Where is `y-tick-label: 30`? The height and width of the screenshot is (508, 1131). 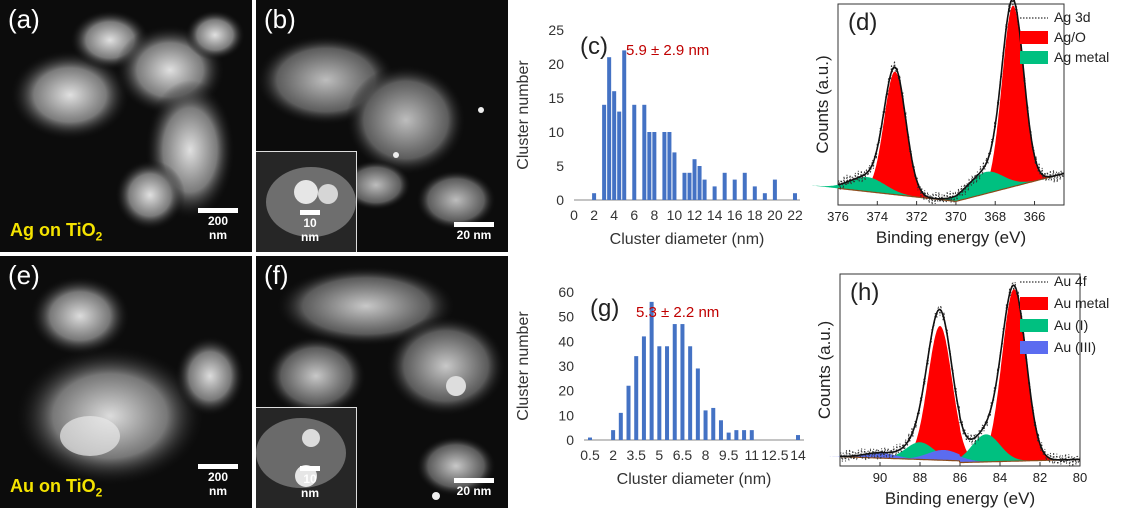
y-tick-label: 30 is located at coordinates (566, 366).